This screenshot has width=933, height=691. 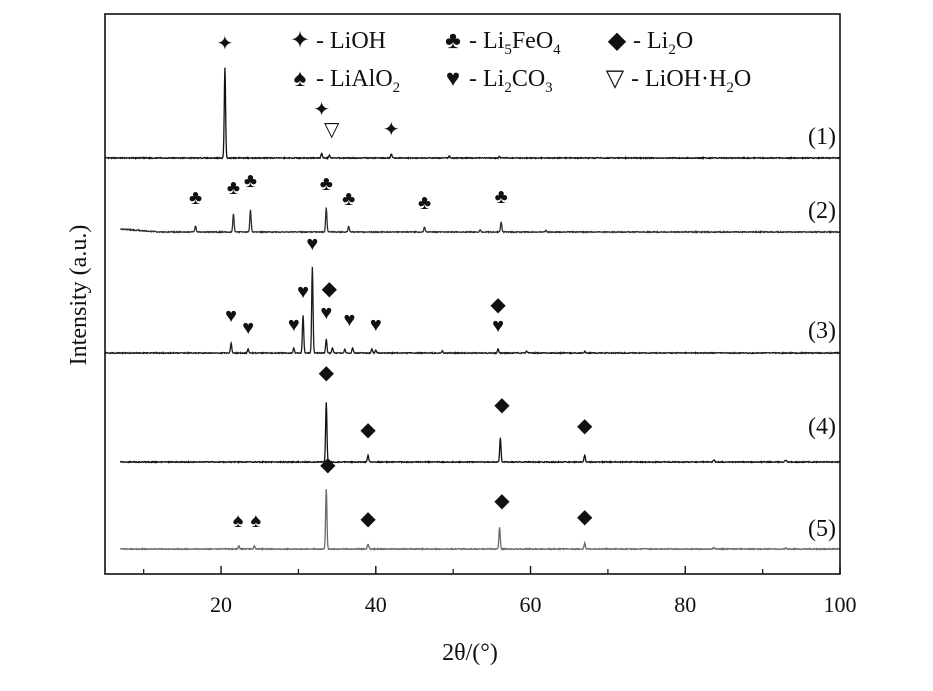 I want to click on peak-marker-3-7: ◆, so click(x=330, y=289).